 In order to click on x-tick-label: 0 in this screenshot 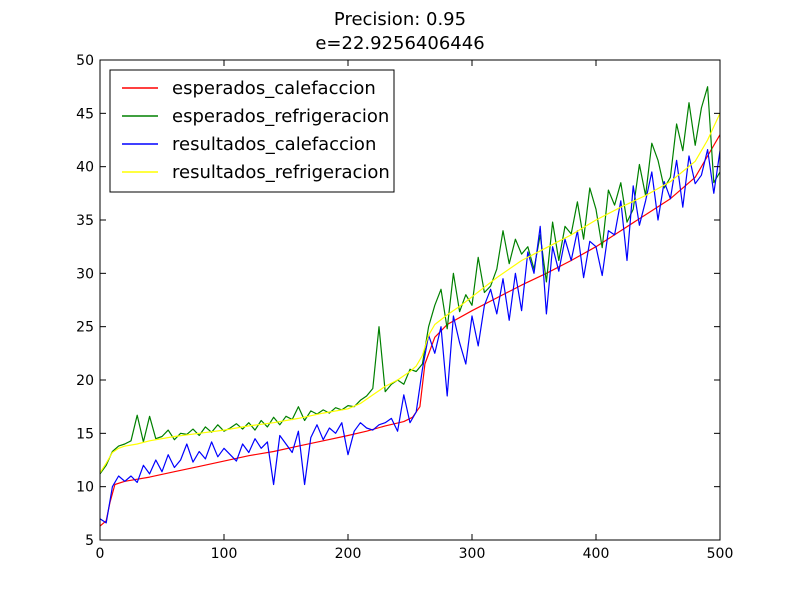, I will do `click(100, 554)`.